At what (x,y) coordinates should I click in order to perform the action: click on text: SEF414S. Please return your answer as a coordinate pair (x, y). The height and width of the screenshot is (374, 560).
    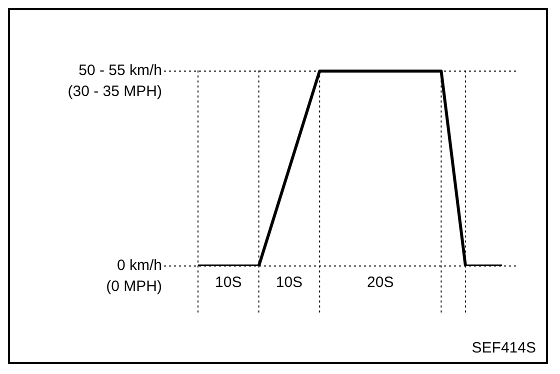
    Looking at the image, I should click on (504, 348).